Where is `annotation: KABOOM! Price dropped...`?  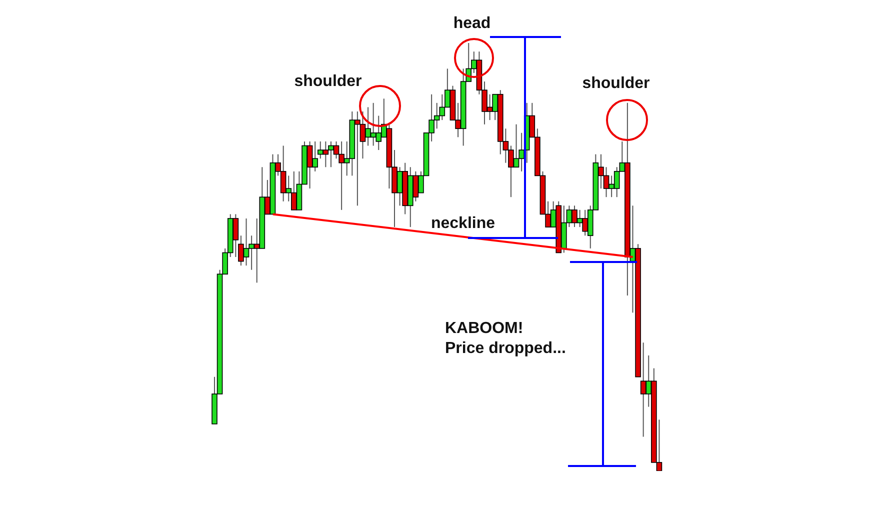
annotation: KABOOM! Price dropped... is located at coordinates (505, 338).